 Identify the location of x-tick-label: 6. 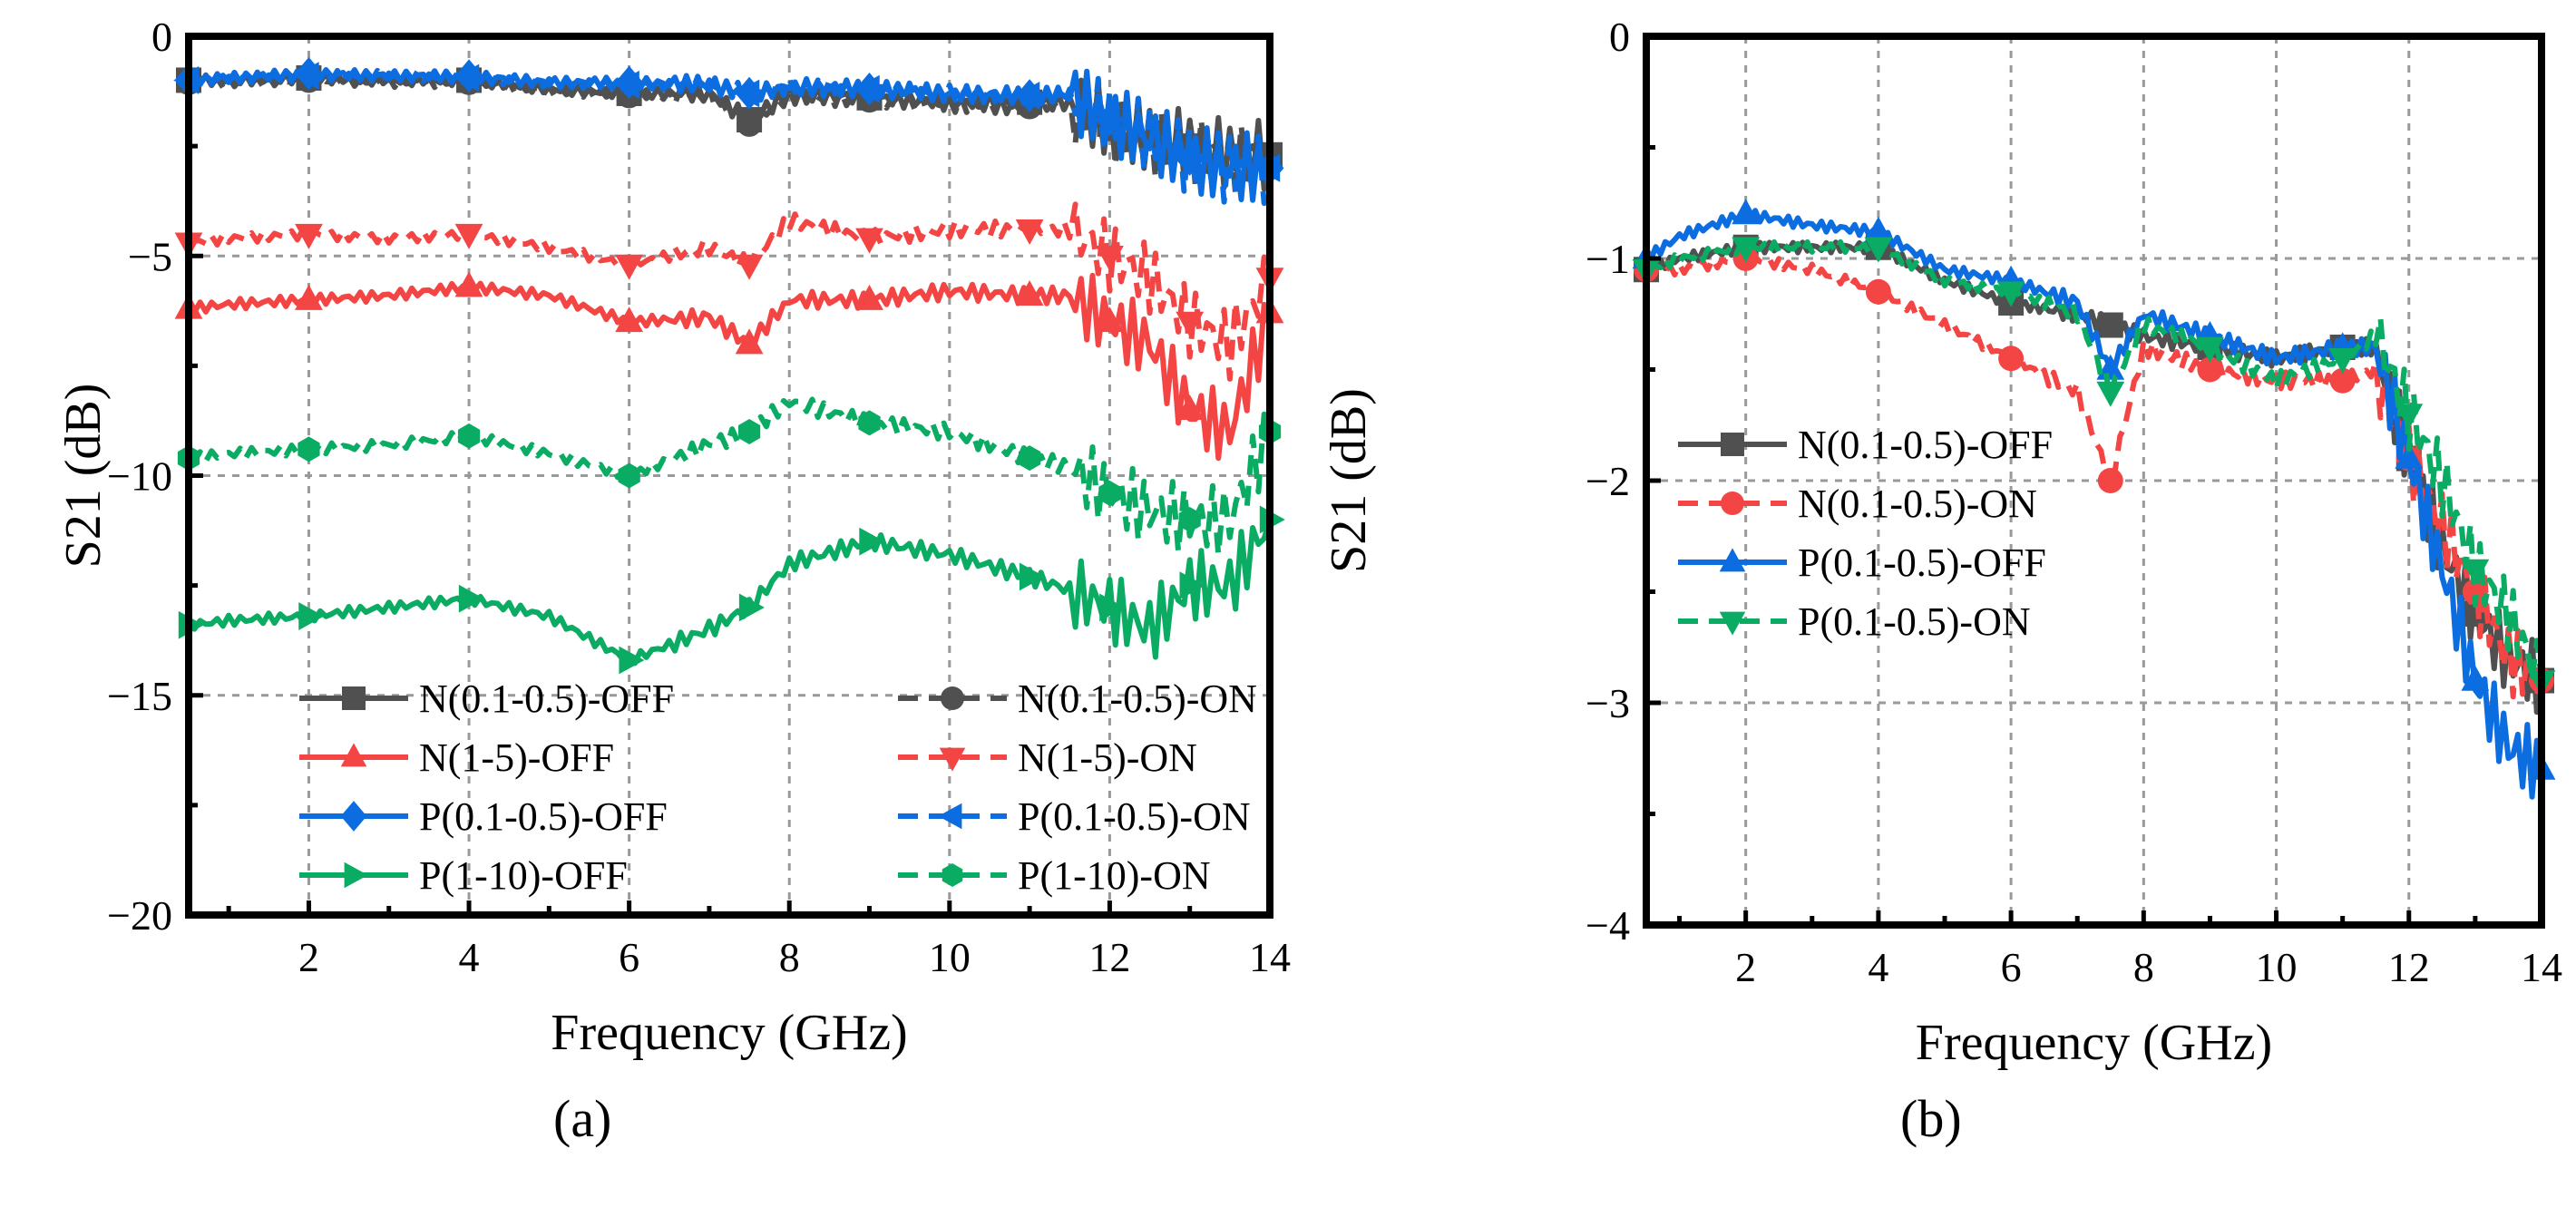
(2011, 967).